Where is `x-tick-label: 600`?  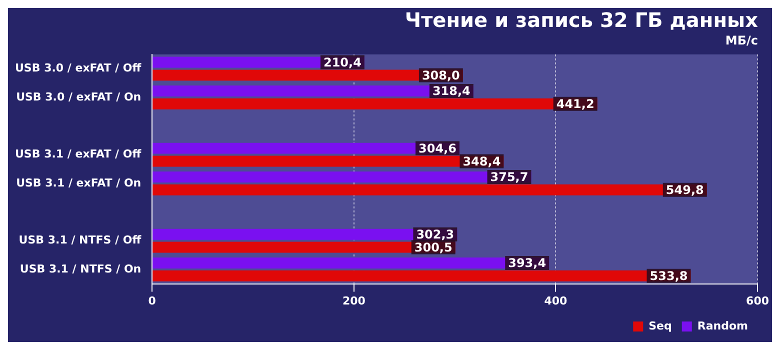
x-tick-label: 600 is located at coordinates (758, 301).